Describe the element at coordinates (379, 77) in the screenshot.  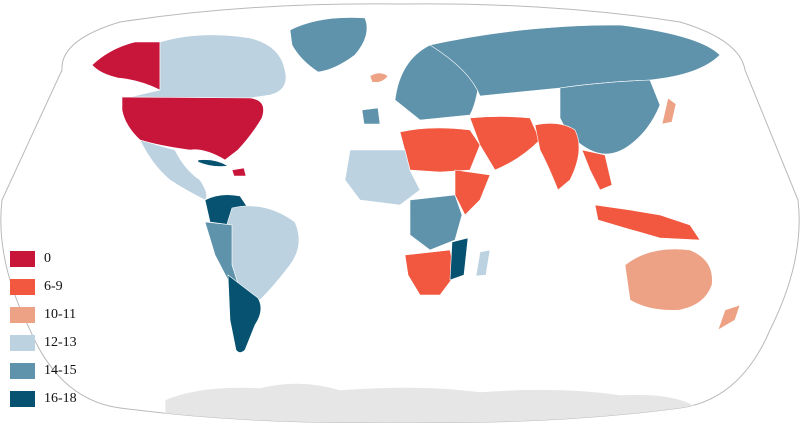
I see `region-iceland` at that location.